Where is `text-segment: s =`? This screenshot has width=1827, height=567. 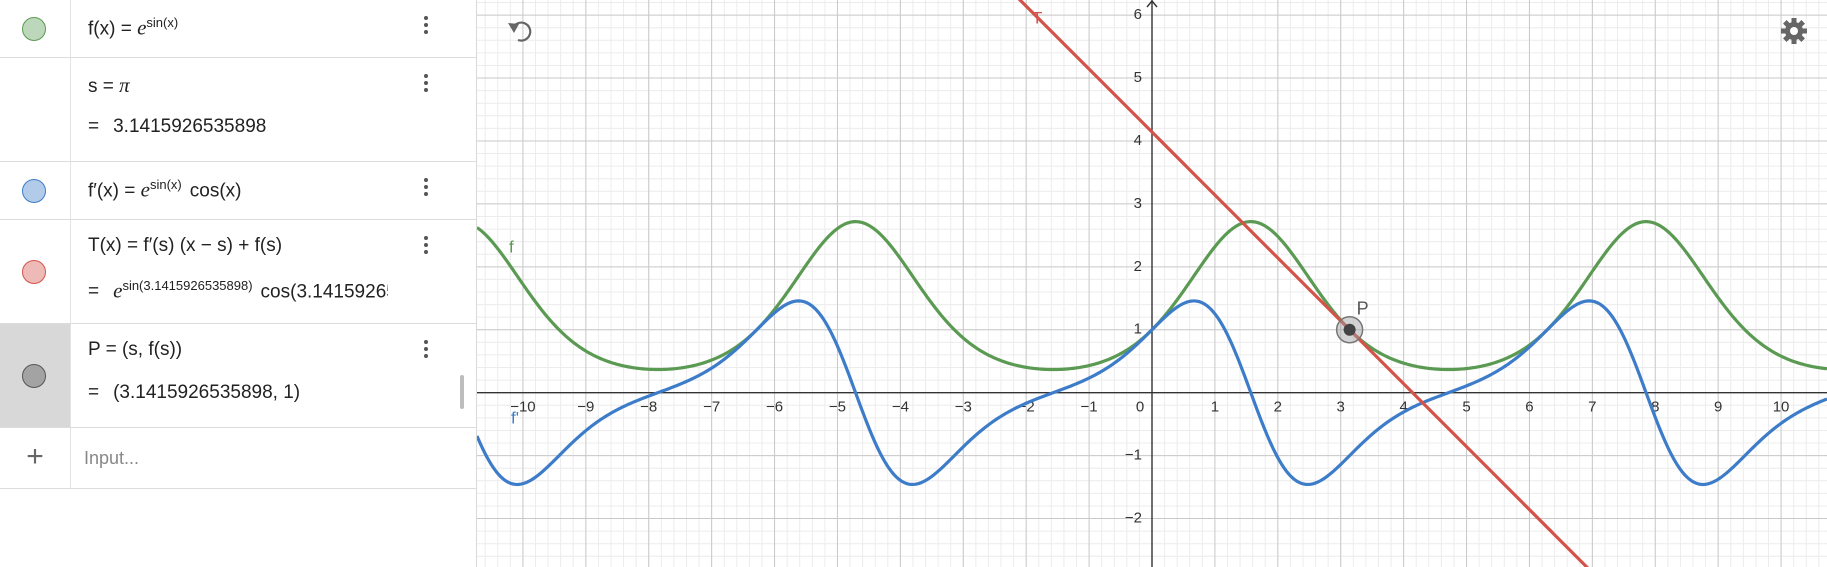
text-segment: s = is located at coordinates (104, 86).